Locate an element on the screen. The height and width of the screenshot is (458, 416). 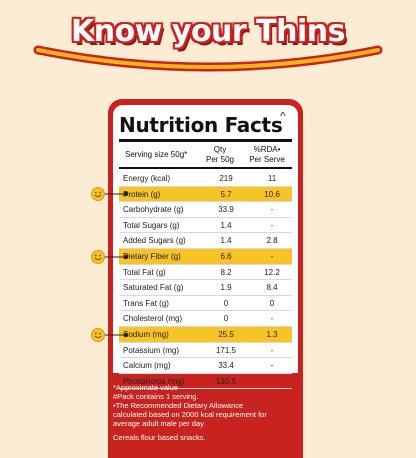
headline: Know your Thins is located at coordinates (208, 31).